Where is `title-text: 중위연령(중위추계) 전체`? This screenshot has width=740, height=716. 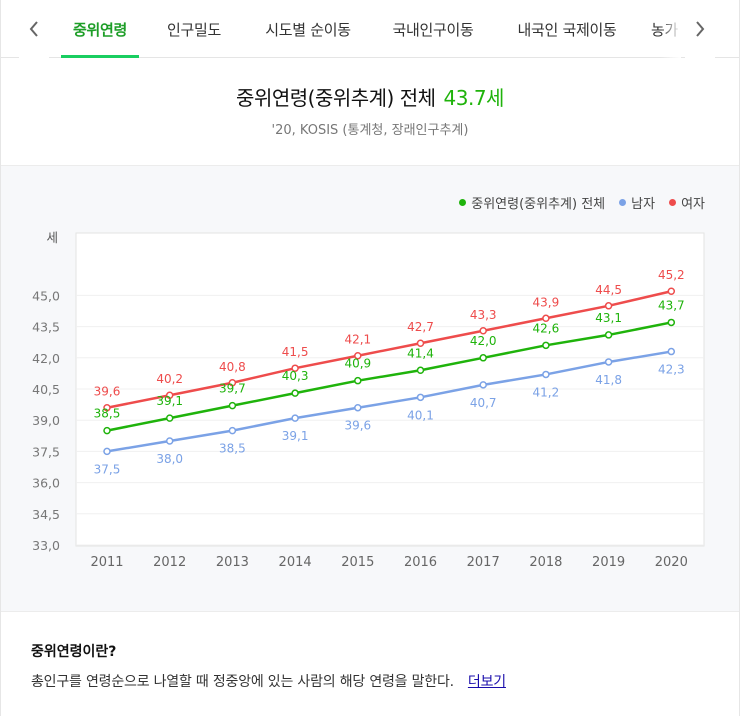
title-text: 중위연령(중위추계) 전체 is located at coordinates (336, 98).